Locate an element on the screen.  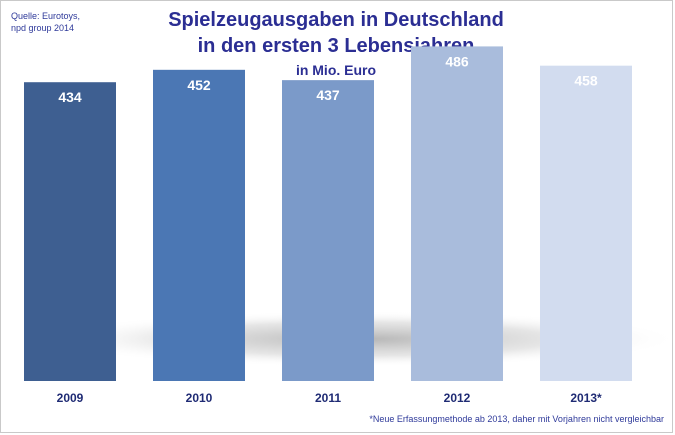
bar-2010 is located at coordinates (199, 225).